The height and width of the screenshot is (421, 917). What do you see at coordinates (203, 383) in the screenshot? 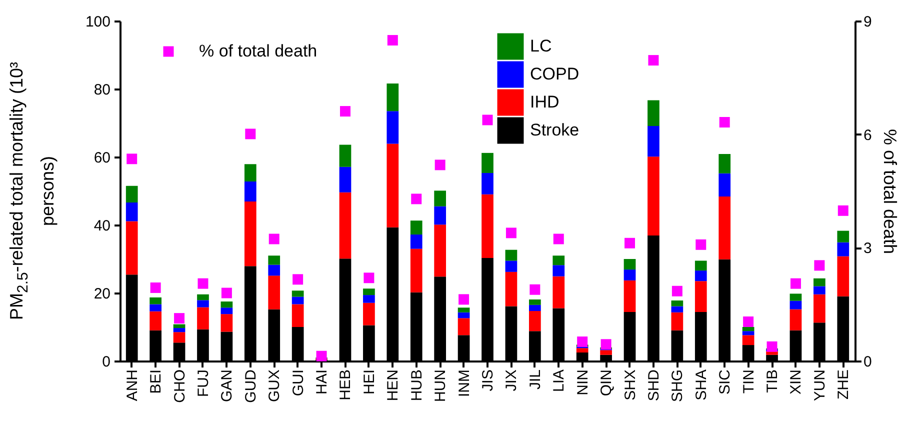
I see `x-tick-label: FUJ` at bounding box center [203, 383].